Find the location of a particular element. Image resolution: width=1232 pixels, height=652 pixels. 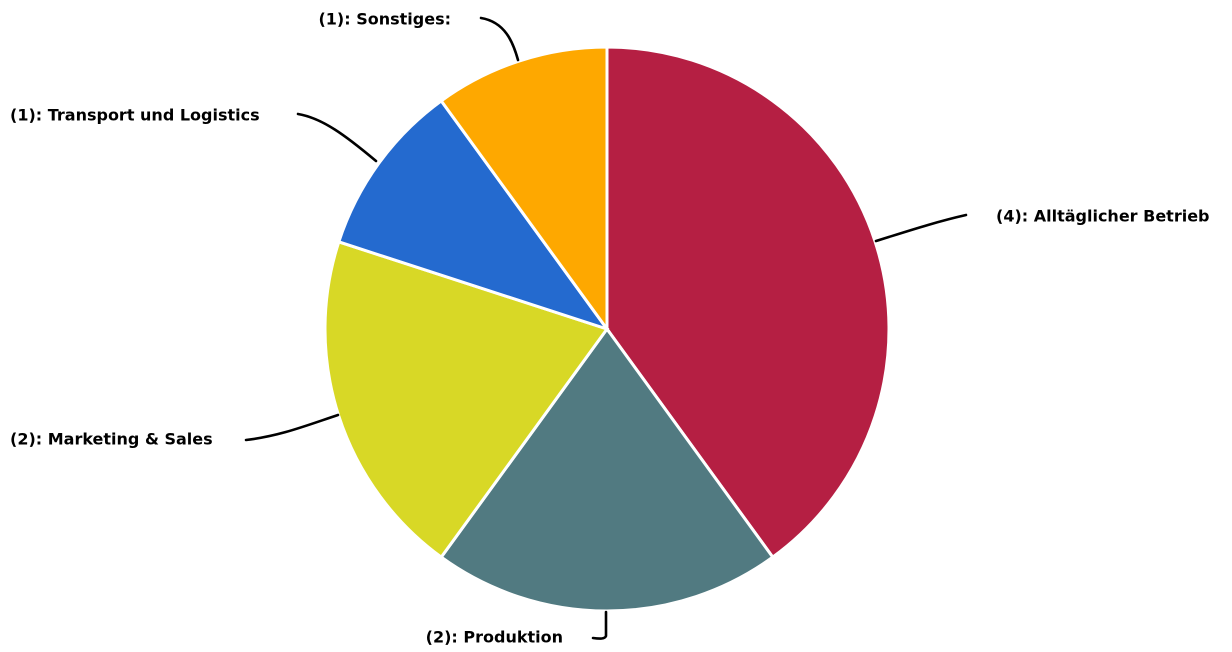

slice-label-2-produktion: (2): Produktion is located at coordinates (494, 637).